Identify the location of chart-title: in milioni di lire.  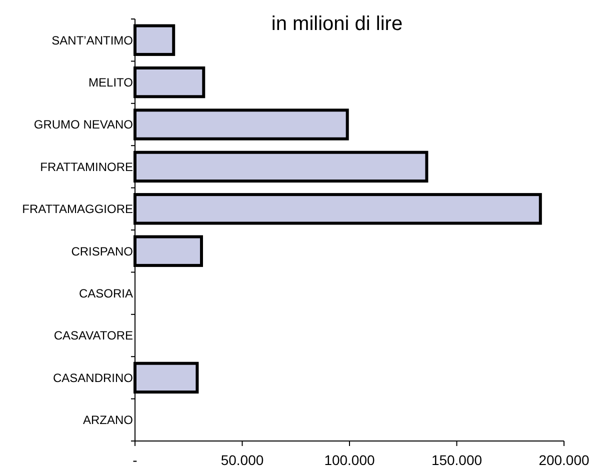
(337, 24).